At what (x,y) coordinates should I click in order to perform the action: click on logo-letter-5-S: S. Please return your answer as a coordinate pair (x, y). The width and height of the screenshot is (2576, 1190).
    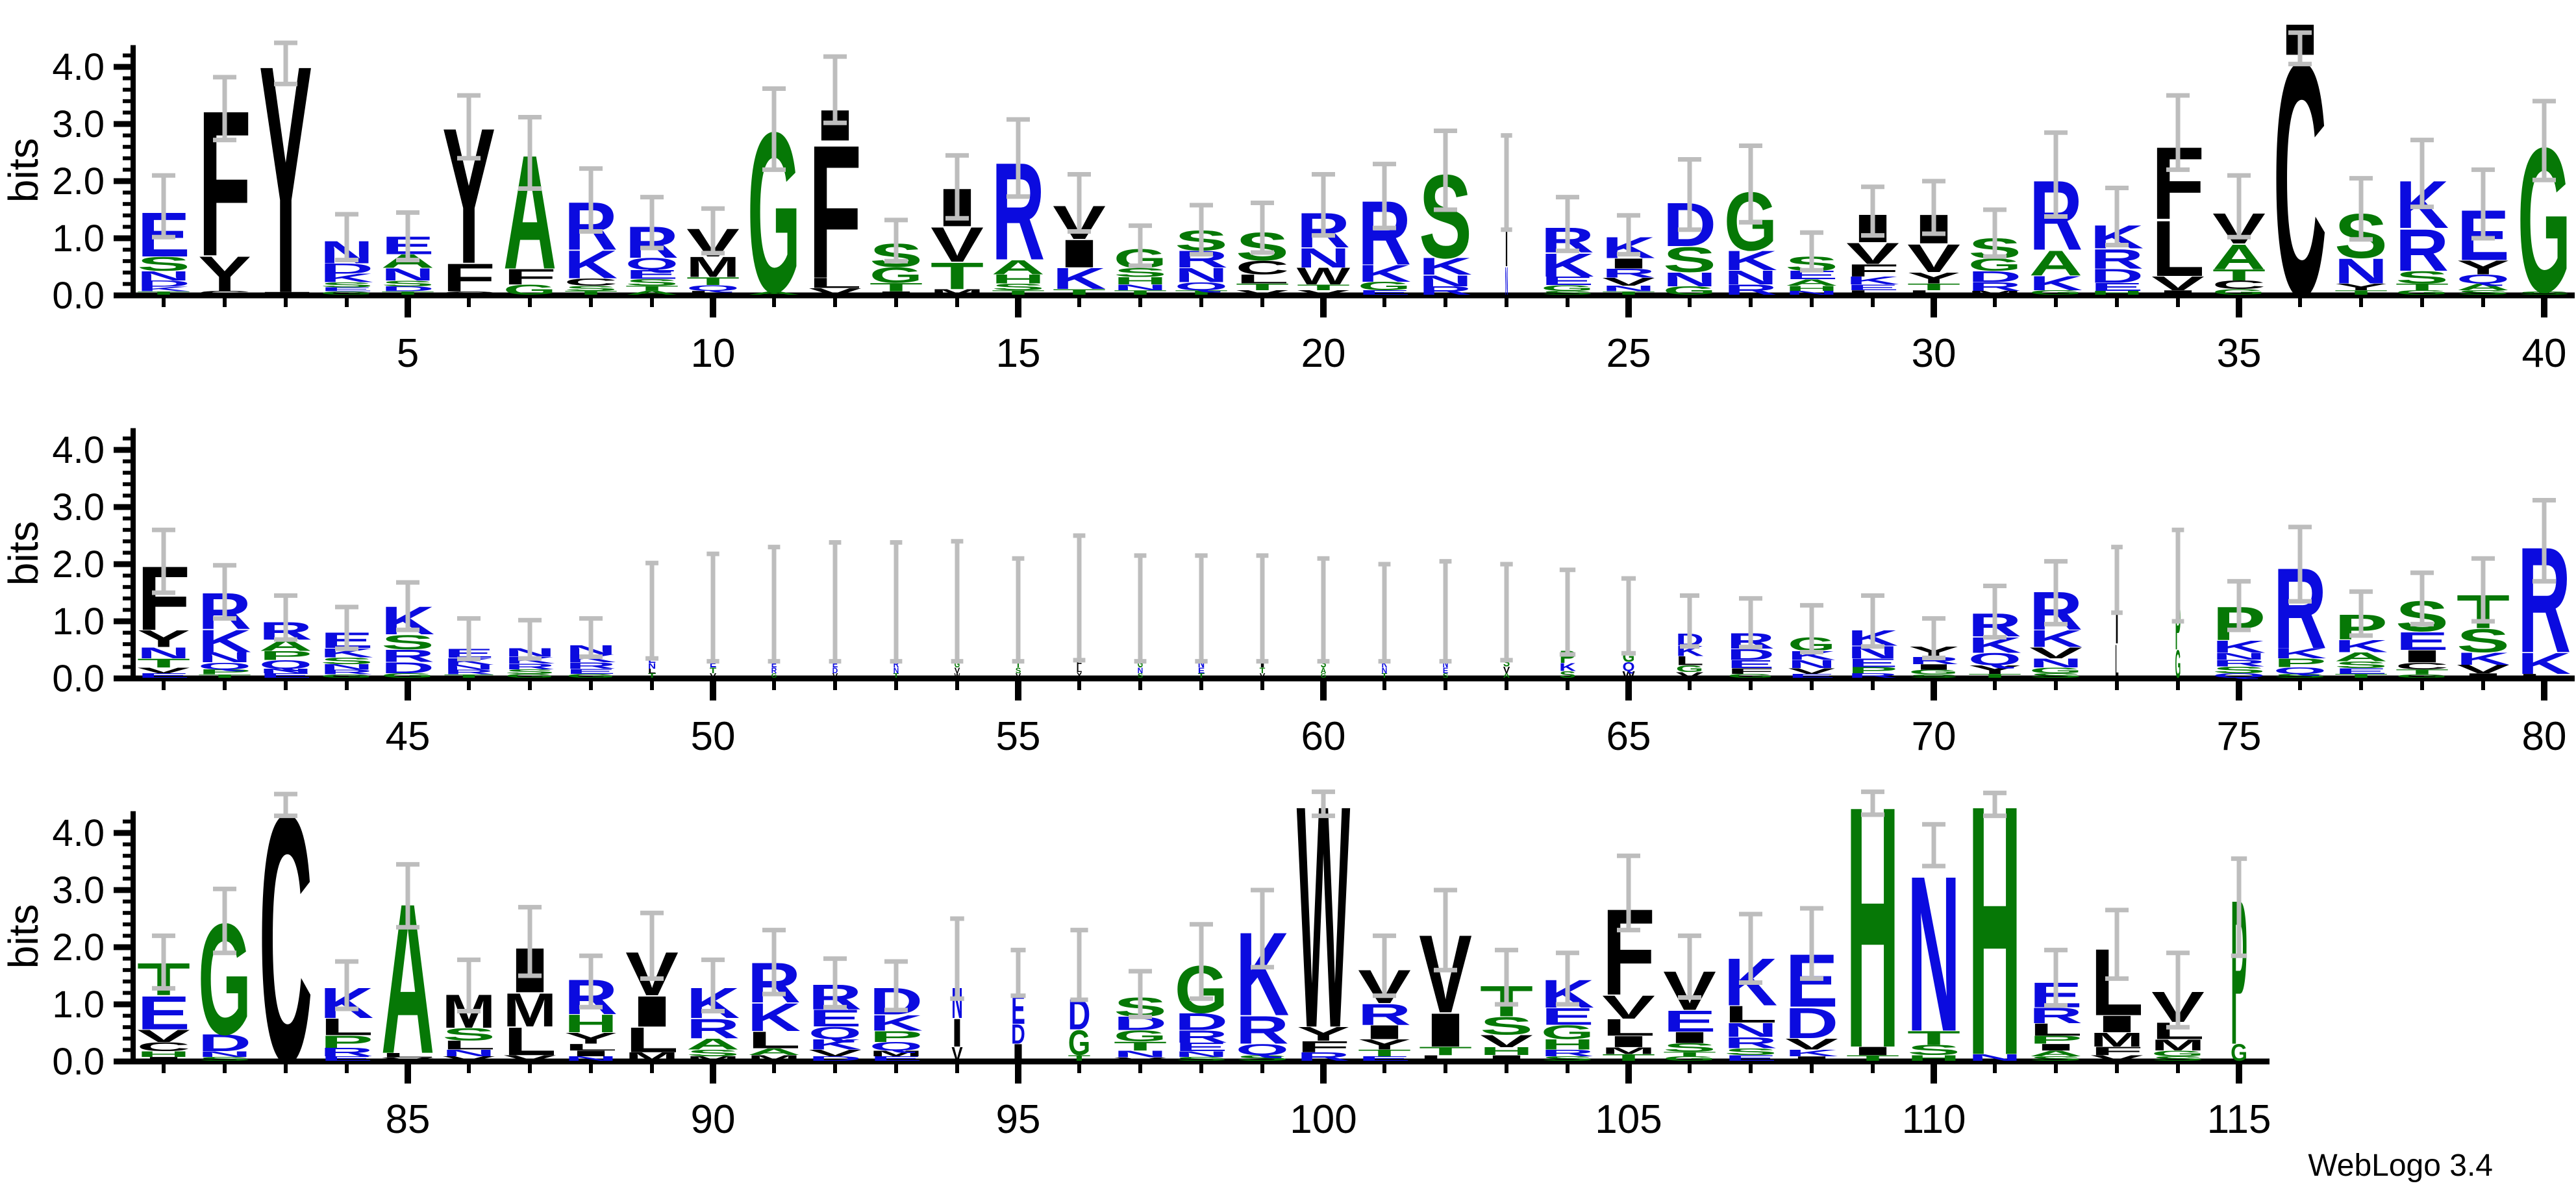
    Looking at the image, I should click on (407, 283).